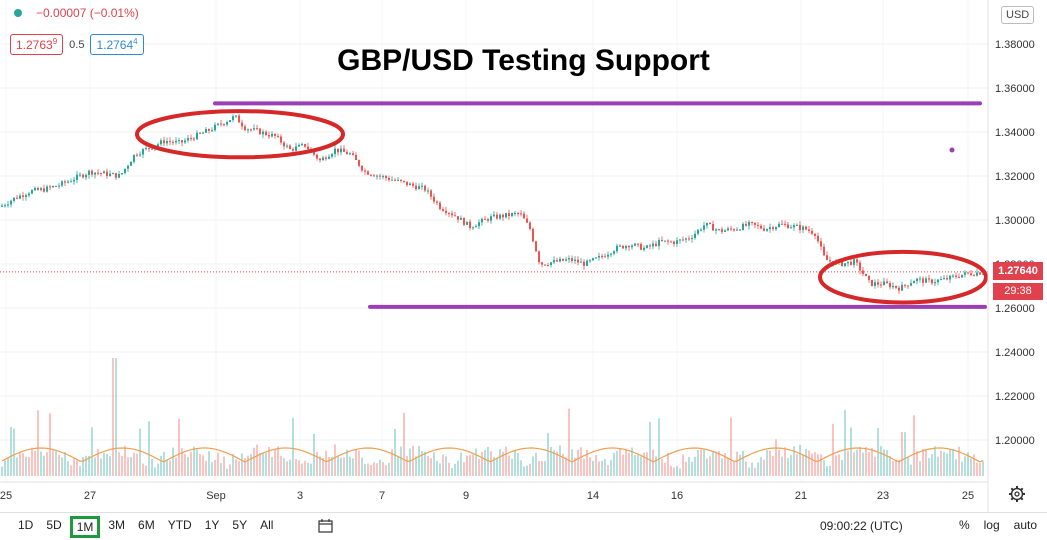 Image resolution: width=1047 pixels, height=540 pixels. I want to click on timeframe-1y: 1Y, so click(212, 524).